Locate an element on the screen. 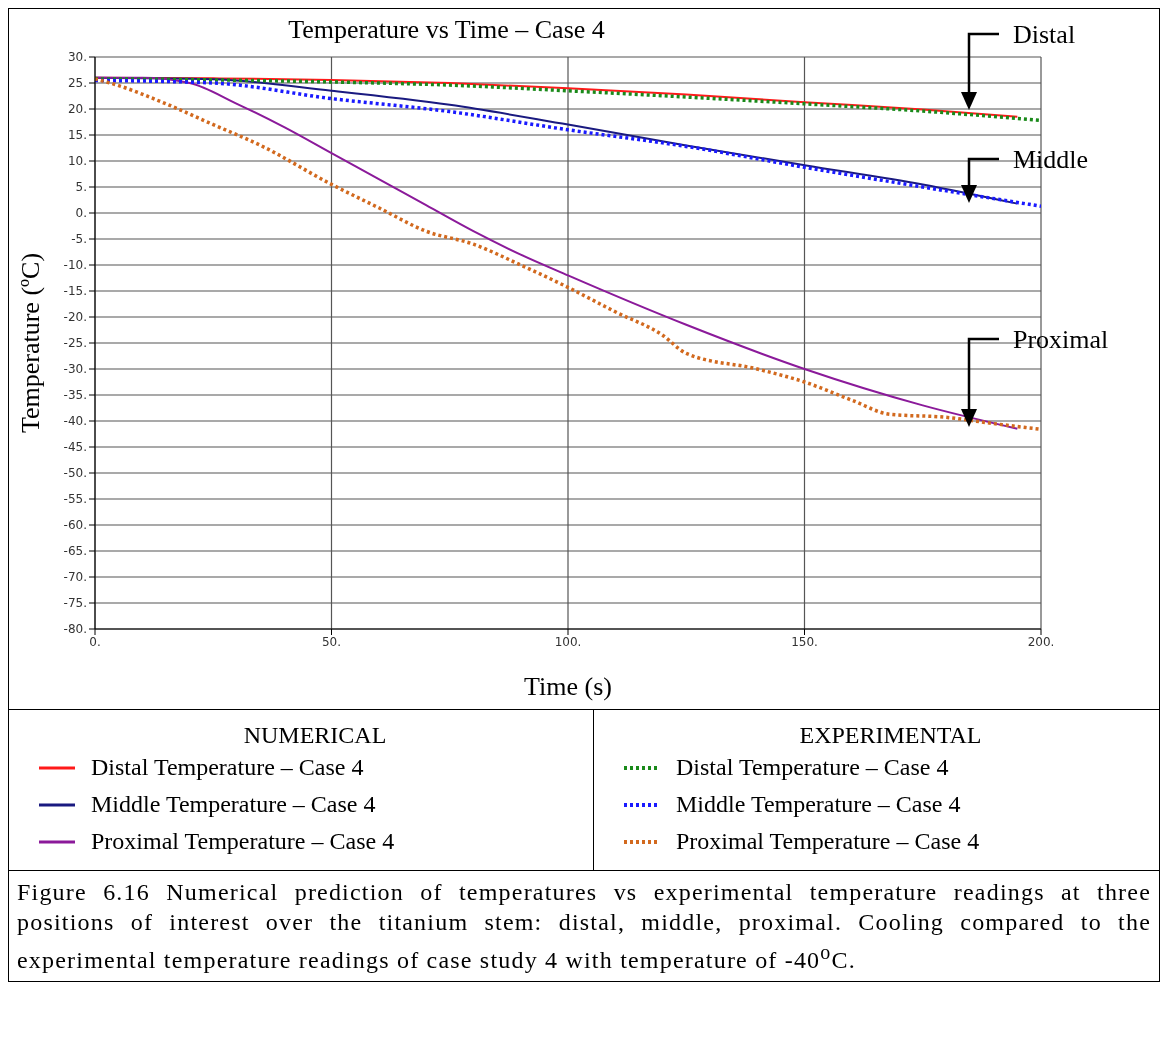 The height and width of the screenshot is (1041, 1168). y-tick-label: -80. is located at coordinates (75, 629).